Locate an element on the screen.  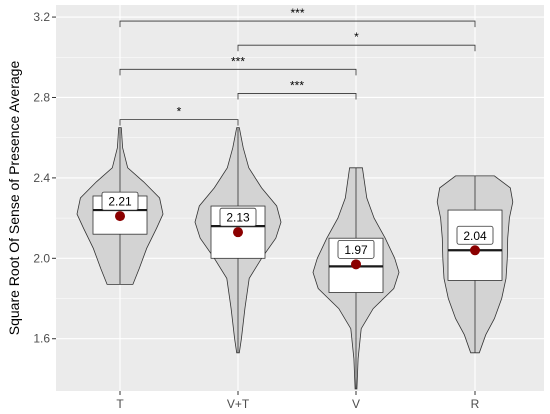
bracket-V+T-V is located at coordinates (297, 96).